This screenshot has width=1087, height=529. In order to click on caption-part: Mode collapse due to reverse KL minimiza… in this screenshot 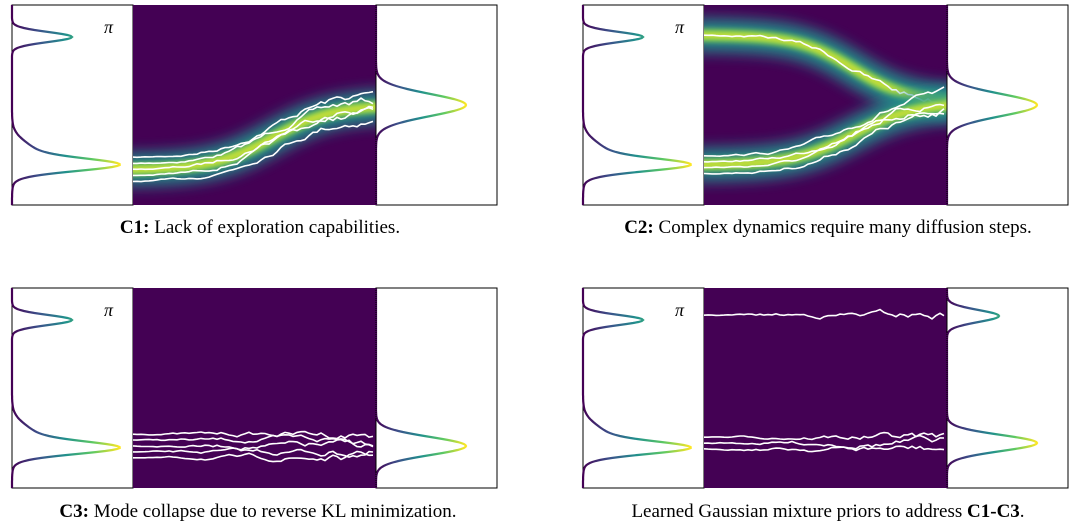, I will do `click(273, 511)`.